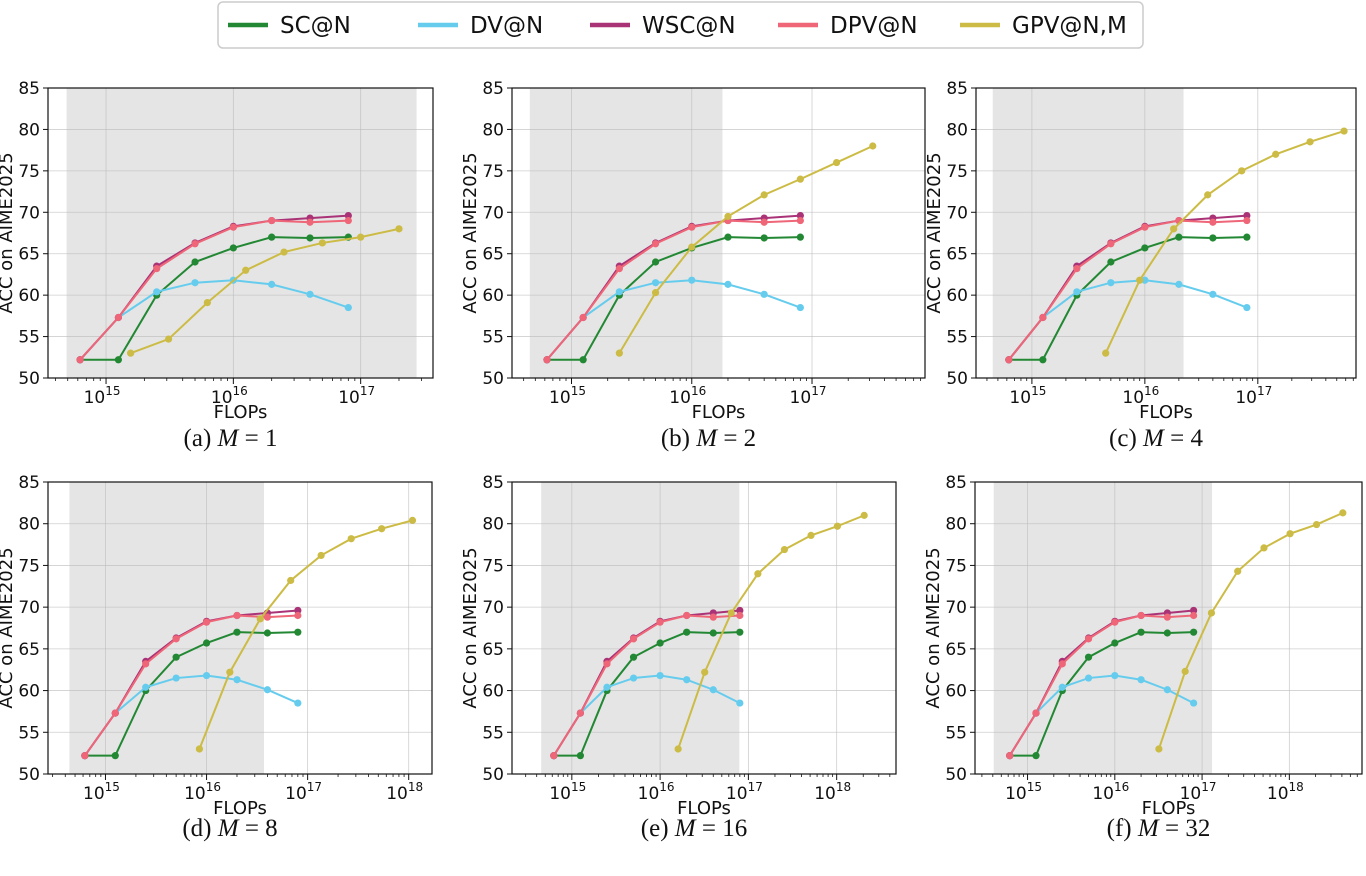  I want to click on y-tick-label: 75, so click(493, 566).